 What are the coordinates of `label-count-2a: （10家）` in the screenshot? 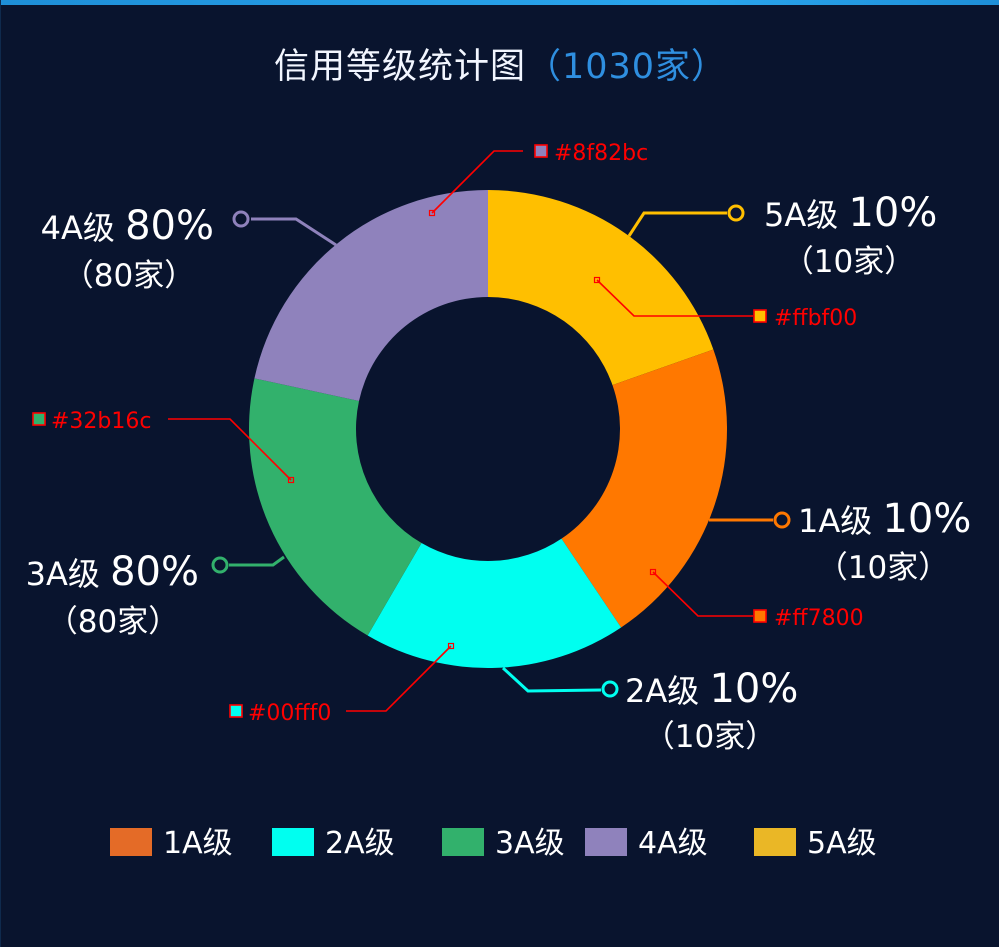 It's located at (710, 737).